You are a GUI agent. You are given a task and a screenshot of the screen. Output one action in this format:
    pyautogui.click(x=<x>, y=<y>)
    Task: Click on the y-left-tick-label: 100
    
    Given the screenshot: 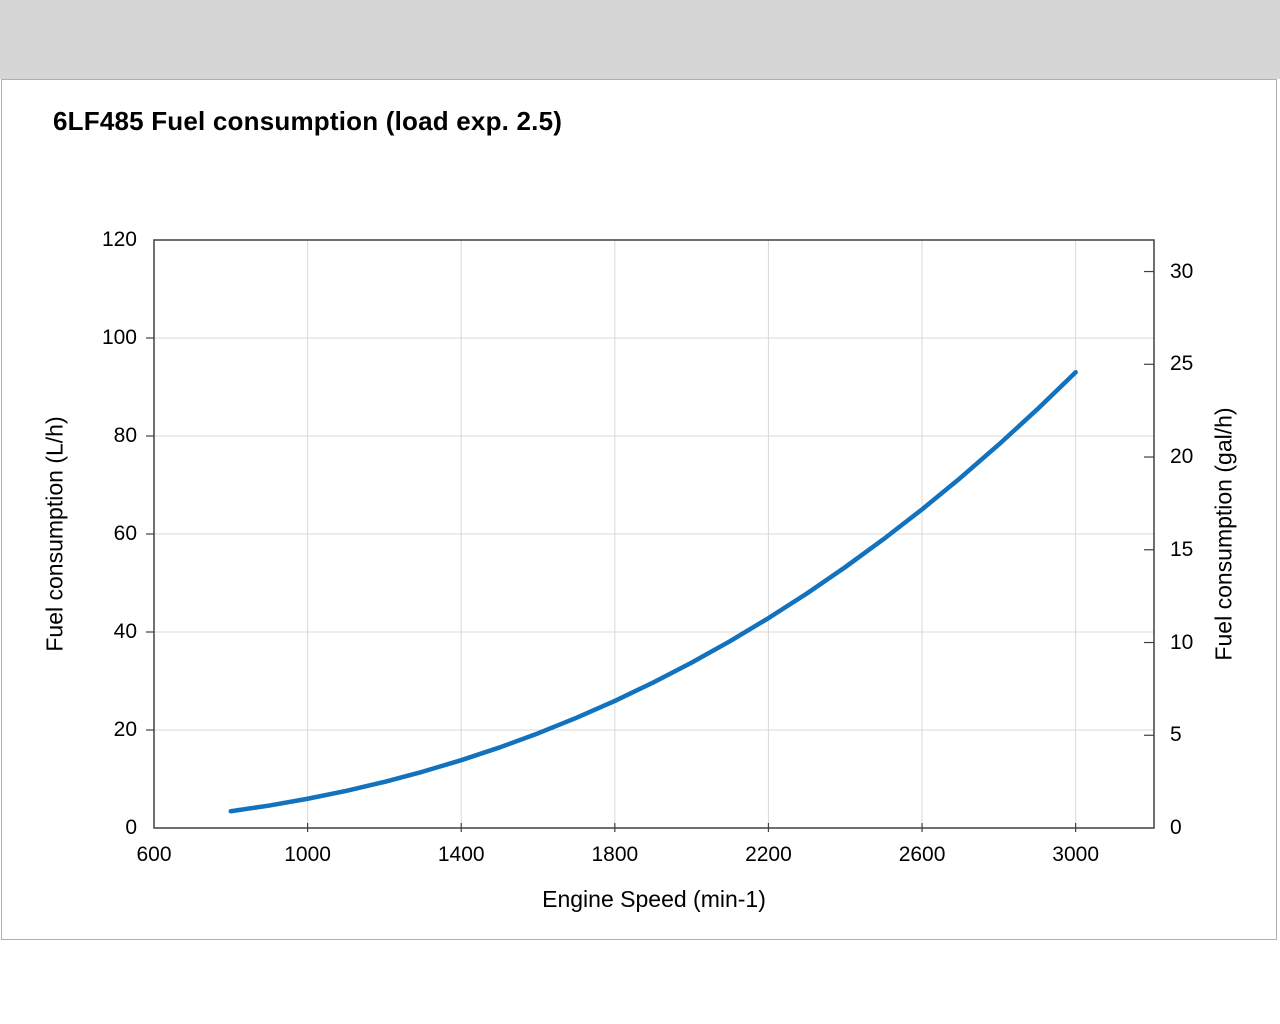 What is the action you would take?
    pyautogui.click(x=119, y=337)
    